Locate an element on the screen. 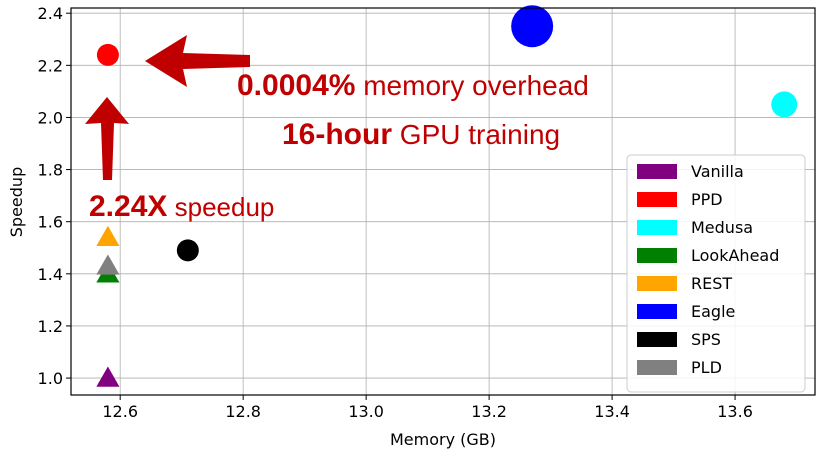  y-tick-label: 2.0 is located at coordinates (50, 117).